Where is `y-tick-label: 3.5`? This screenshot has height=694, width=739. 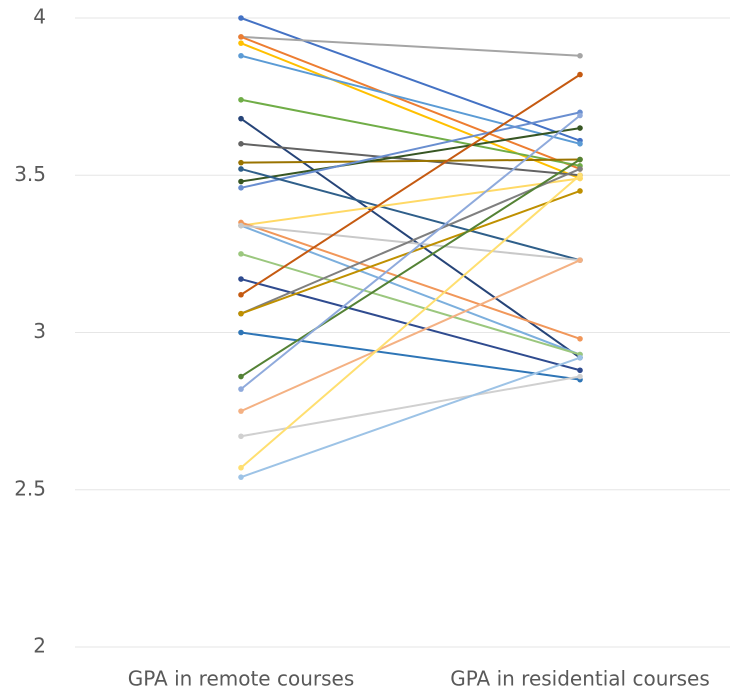 y-tick-label: 3.5 is located at coordinates (30, 174).